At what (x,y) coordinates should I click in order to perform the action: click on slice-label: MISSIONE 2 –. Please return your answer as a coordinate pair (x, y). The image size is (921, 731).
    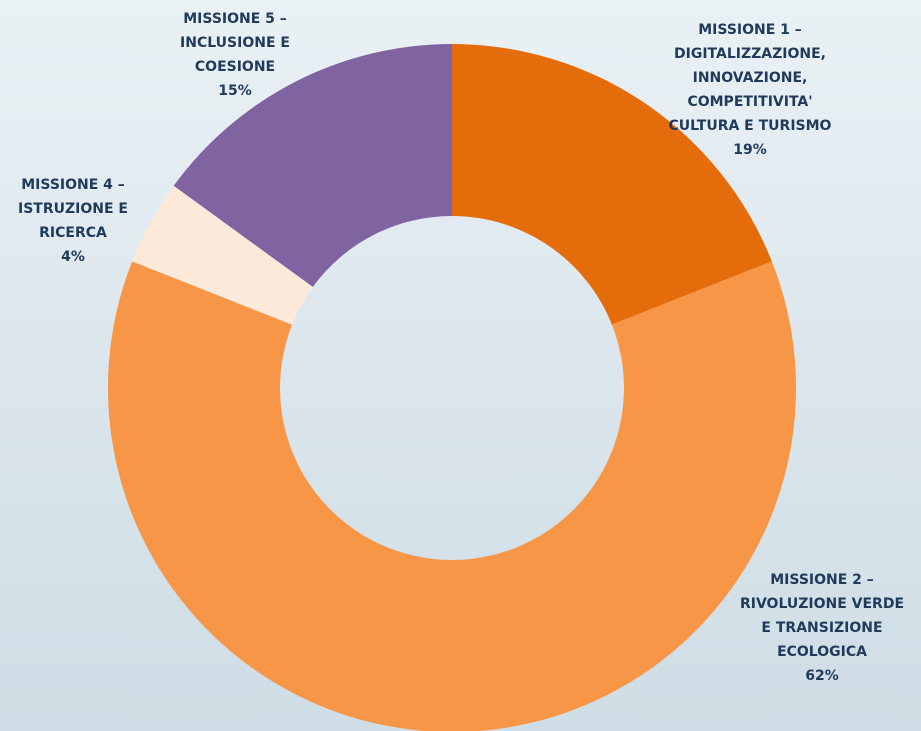
    Looking at the image, I should click on (822, 580).